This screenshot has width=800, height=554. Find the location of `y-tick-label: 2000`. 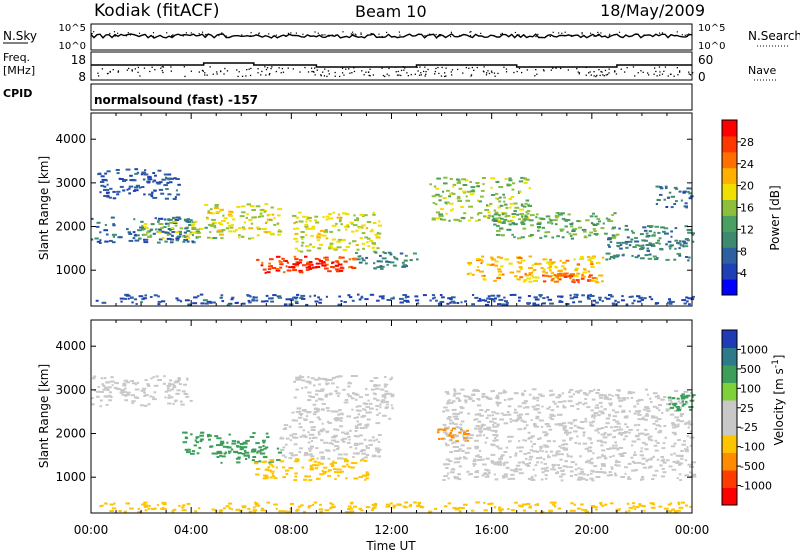

y-tick-label: 2000 is located at coordinates (70, 434).